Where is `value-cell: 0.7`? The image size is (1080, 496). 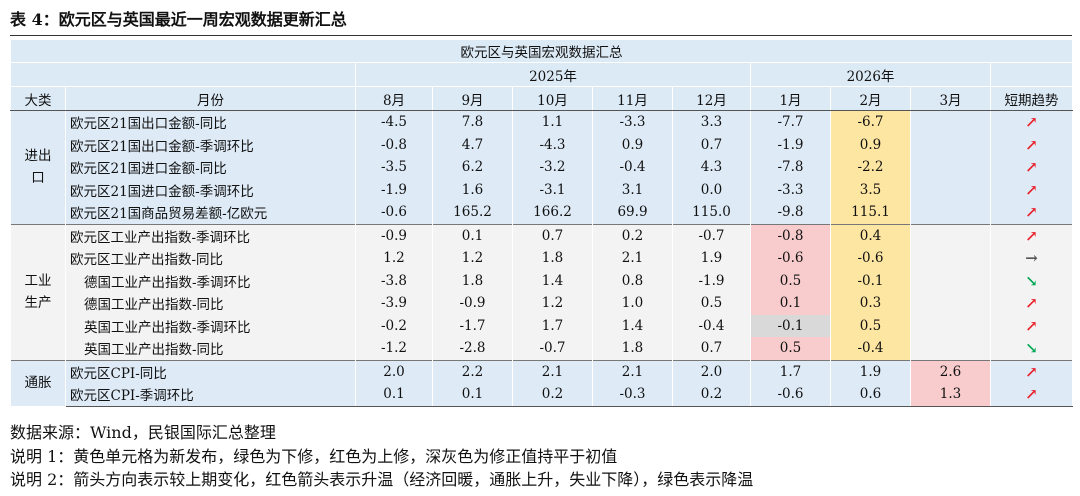 value-cell: 0.7 is located at coordinates (552, 235).